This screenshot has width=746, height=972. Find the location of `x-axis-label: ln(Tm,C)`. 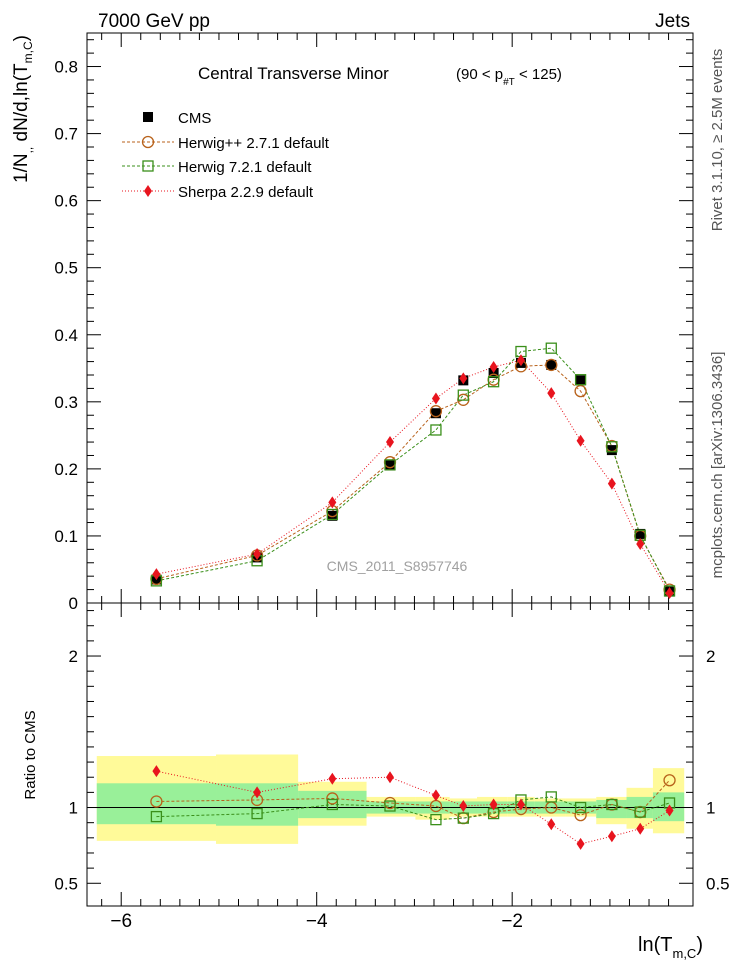

x-axis-label: ln(Tm,C) is located at coordinates (670, 947).